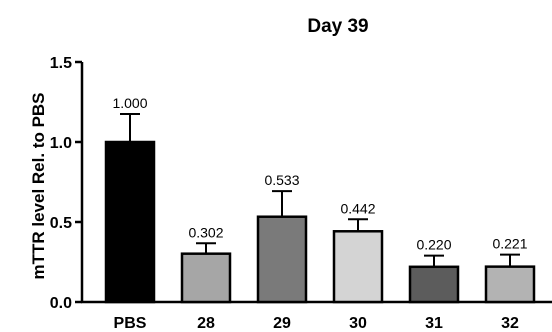 Image resolution: width=552 pixels, height=332 pixels. What do you see at coordinates (61, 143) in the screenshot?
I see `y-tick-label: 1.0` at bounding box center [61, 143].